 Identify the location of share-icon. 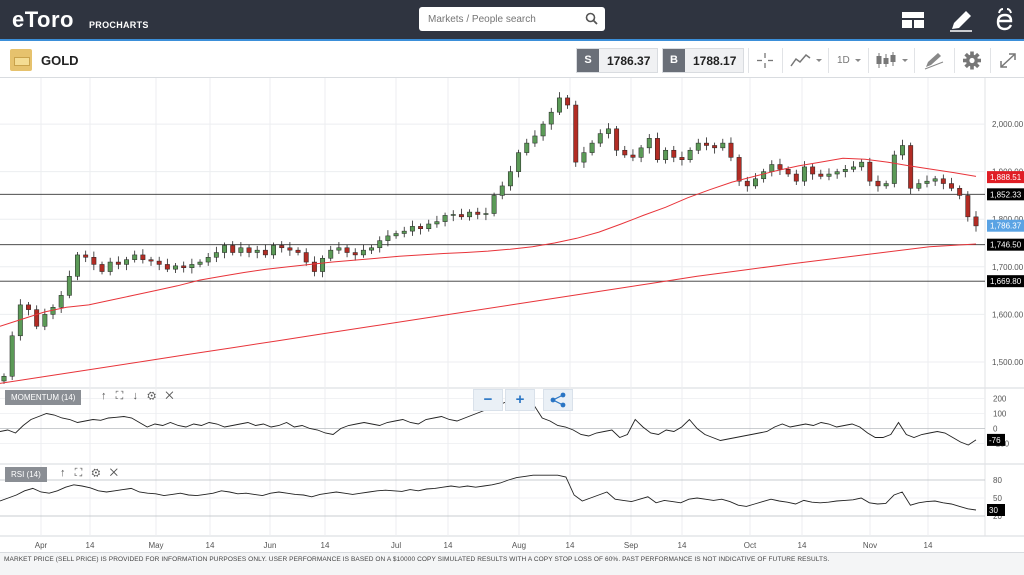
(558, 400).